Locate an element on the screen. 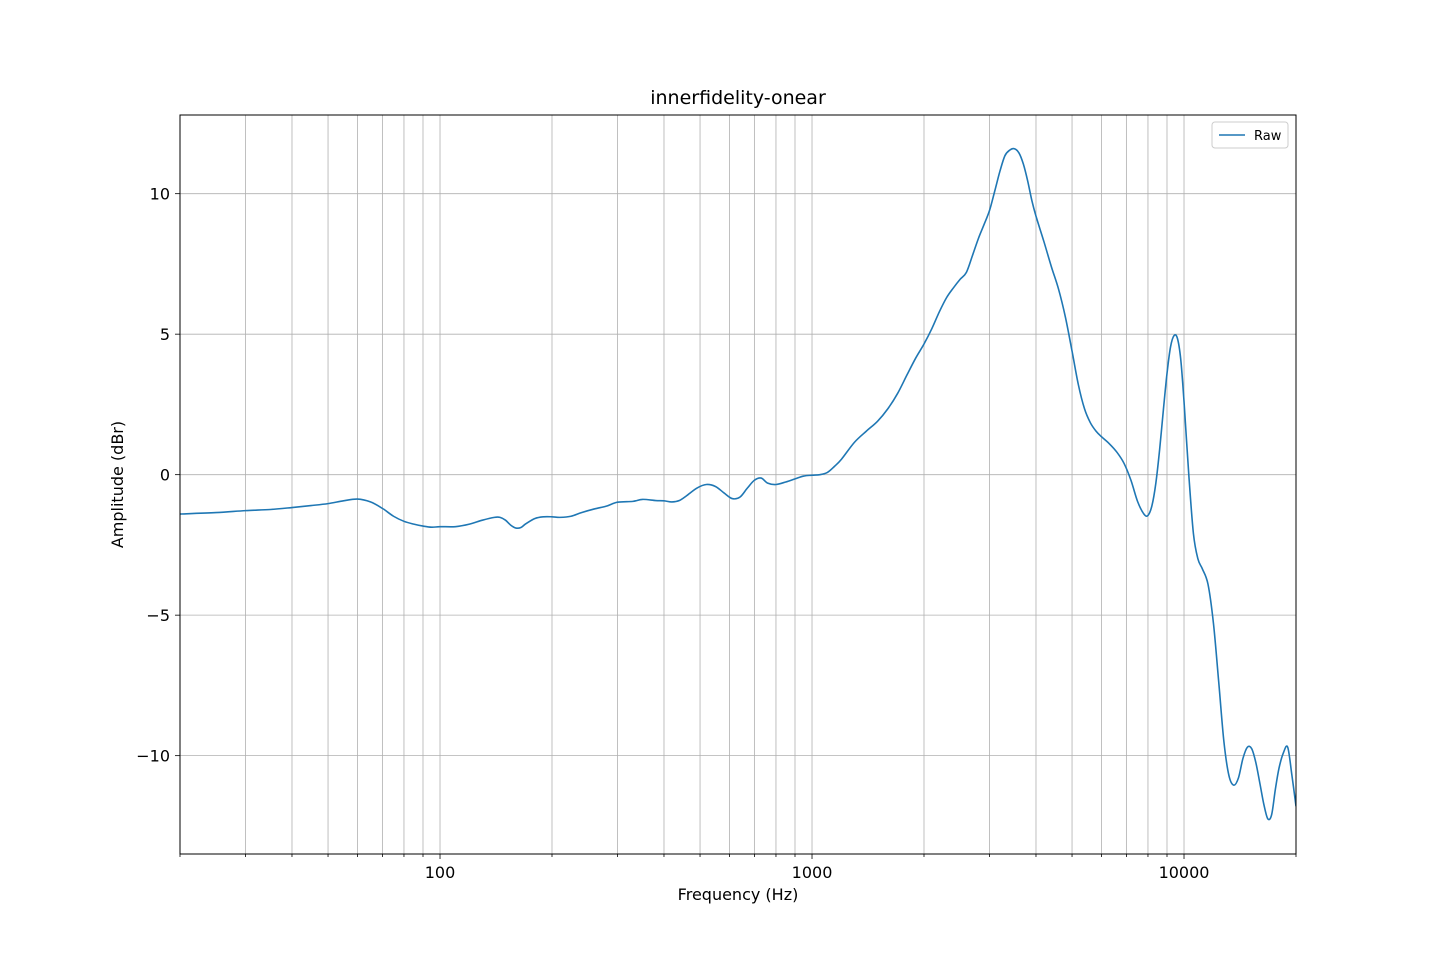 The width and height of the screenshot is (1440, 964). x-tick-label: 100 is located at coordinates (440, 872).